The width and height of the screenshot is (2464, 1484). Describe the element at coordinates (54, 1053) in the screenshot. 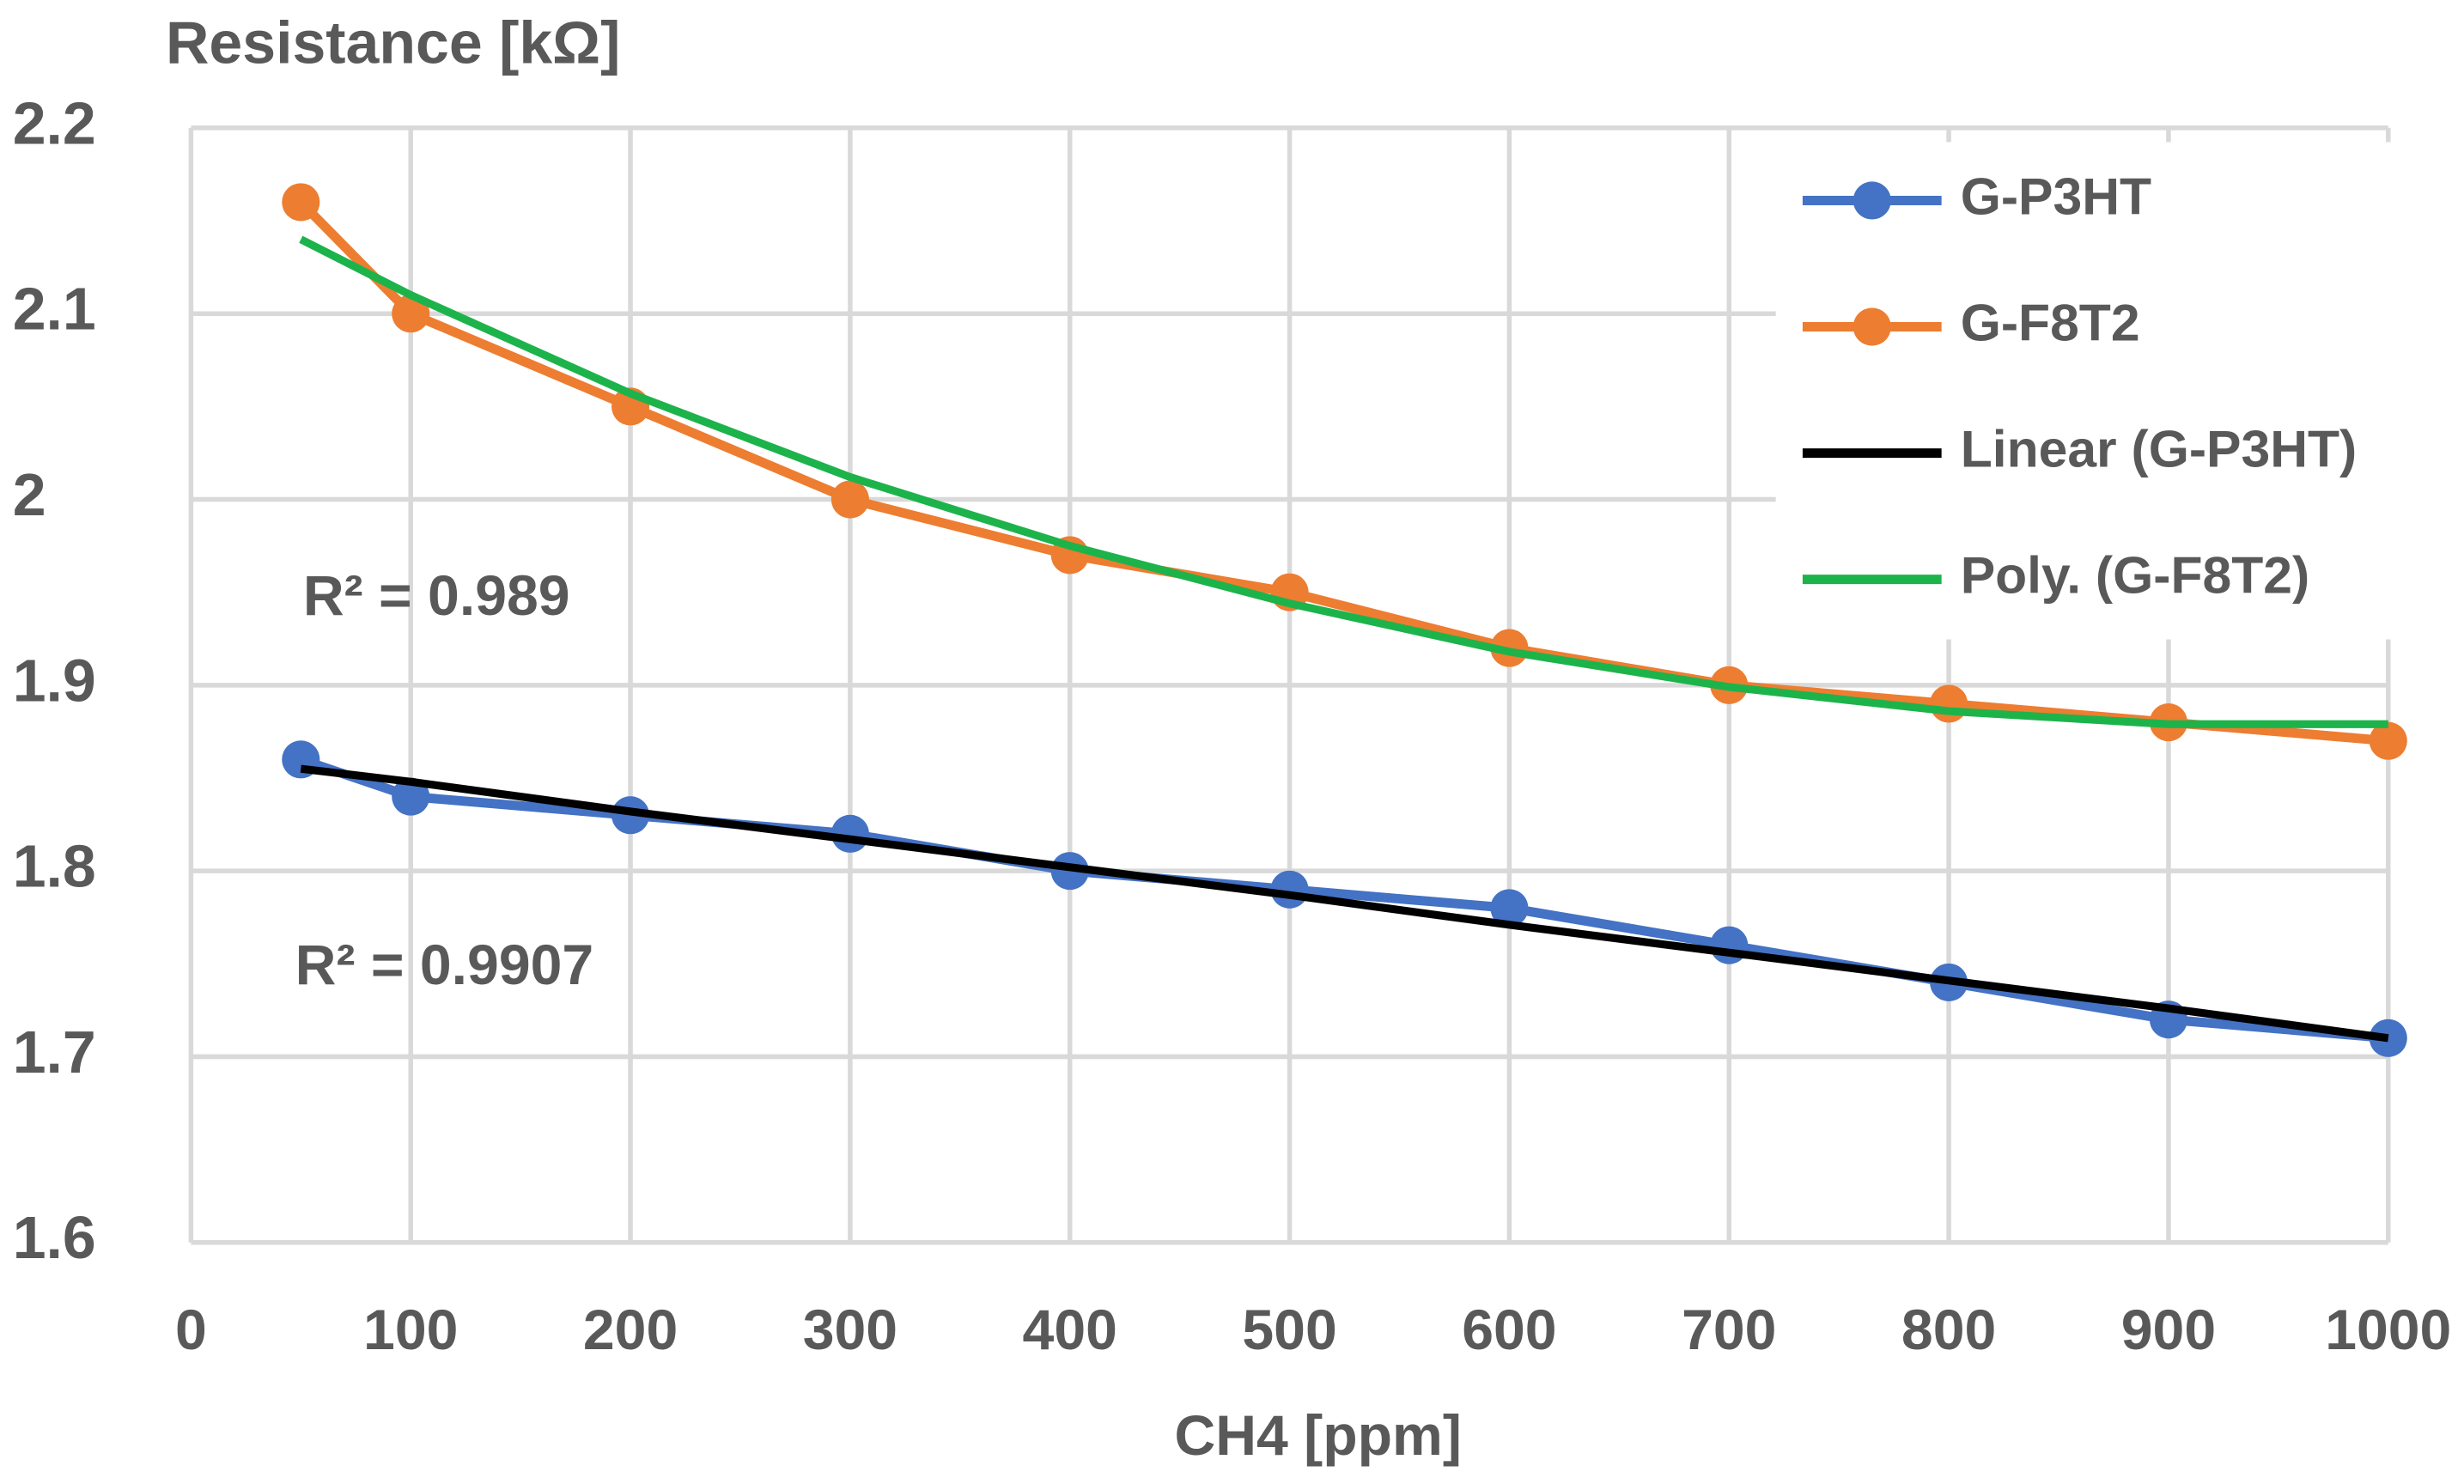

I see `y-tick-label: 1.7` at that location.